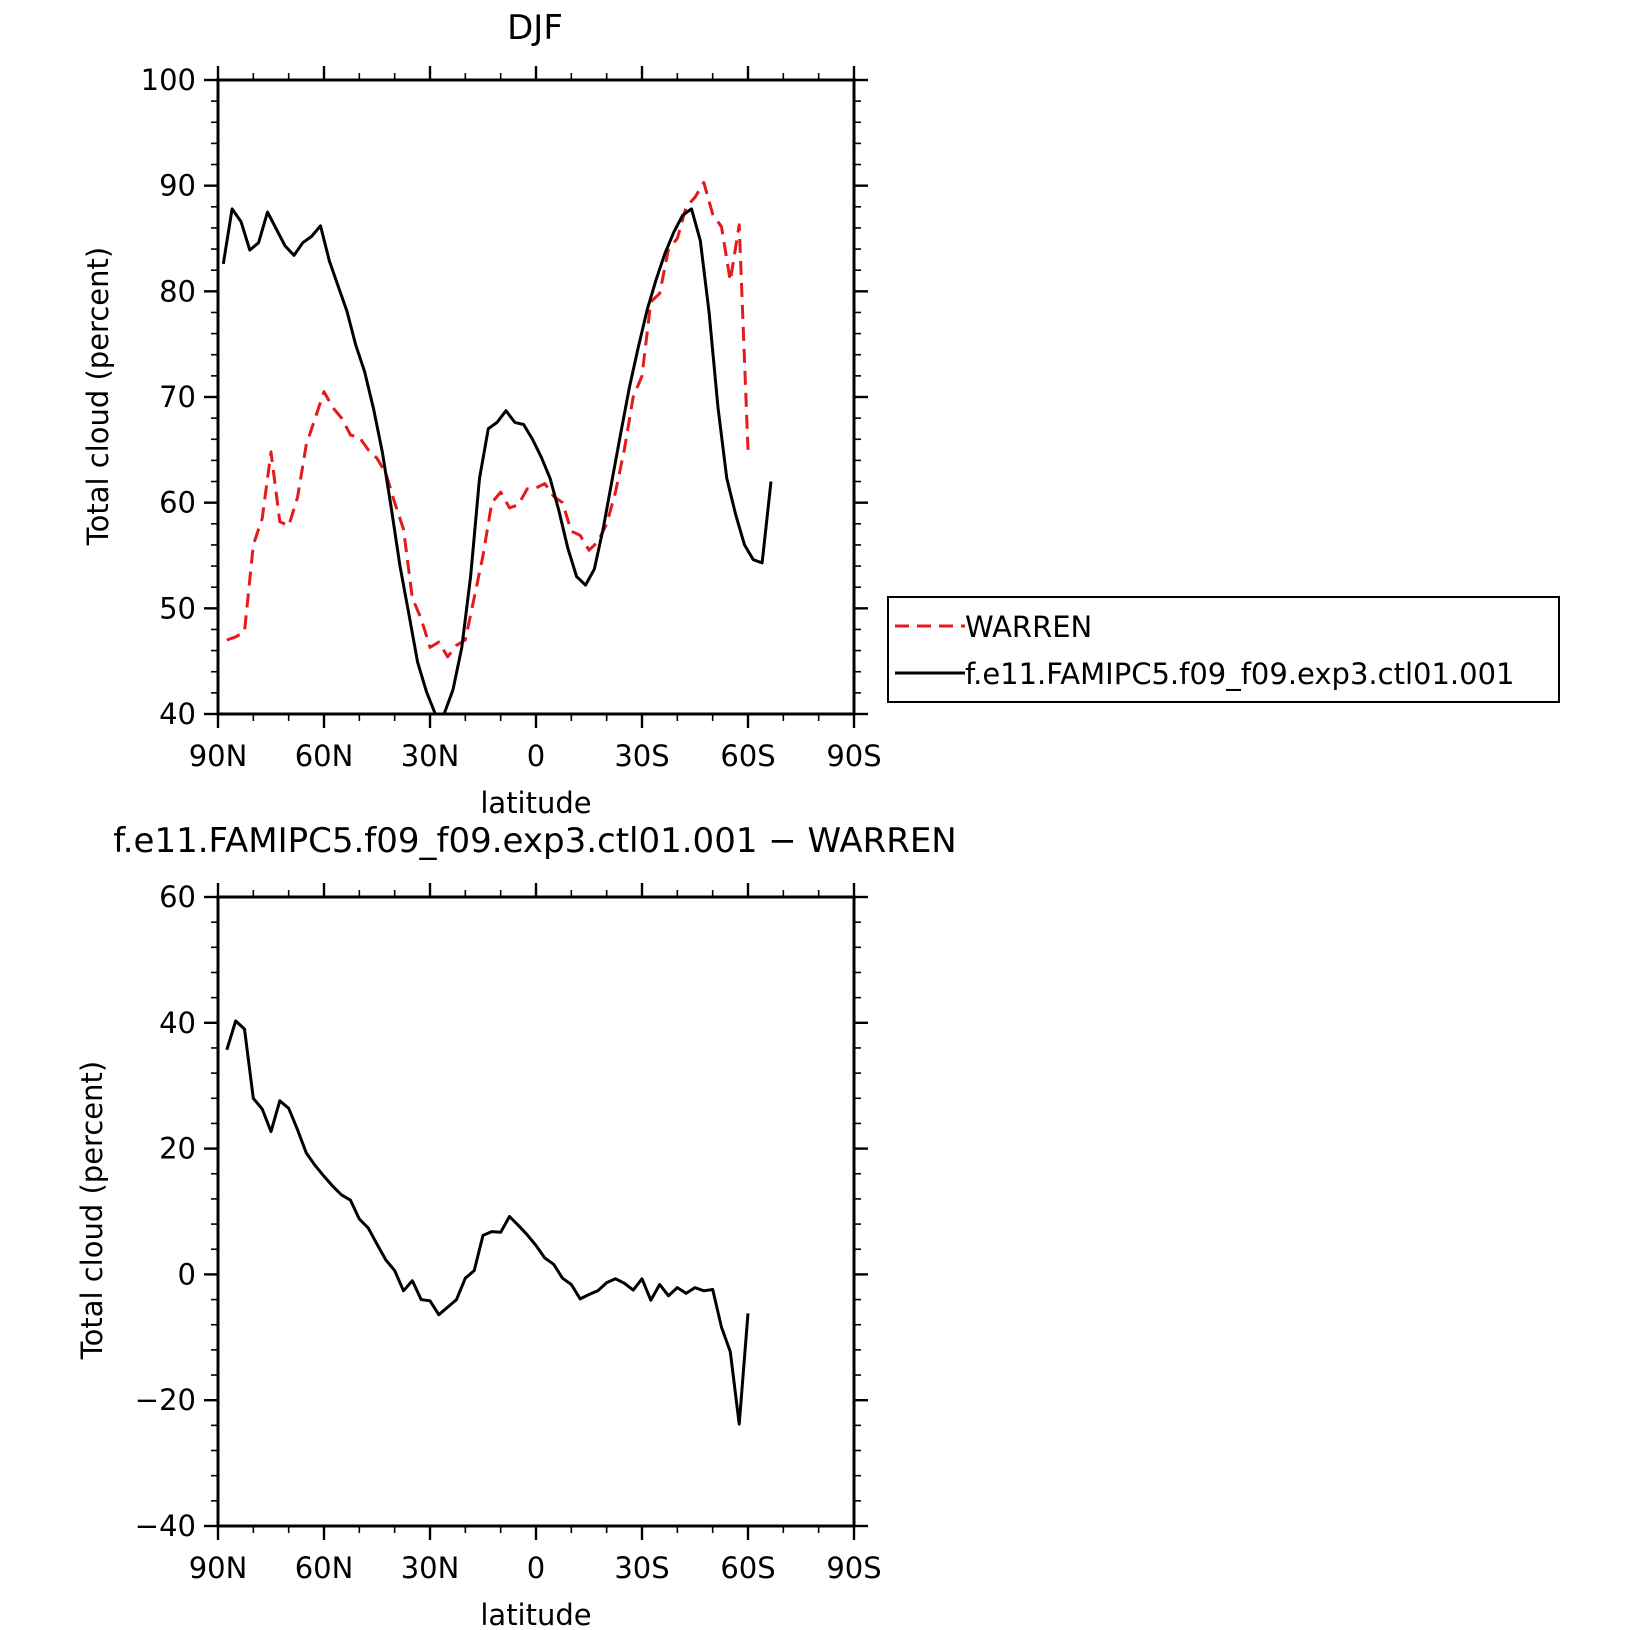 This screenshot has width=1630, height=1630. What do you see at coordinates (165, 1400) in the screenshot?
I see `bottom-ytick-label: −20` at bounding box center [165, 1400].